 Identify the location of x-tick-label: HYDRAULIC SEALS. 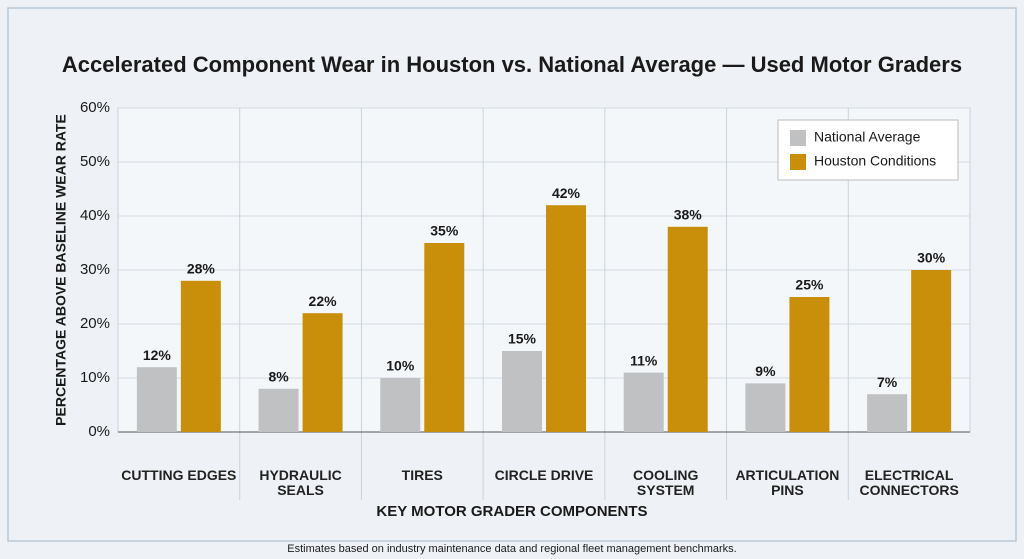
(300, 482).